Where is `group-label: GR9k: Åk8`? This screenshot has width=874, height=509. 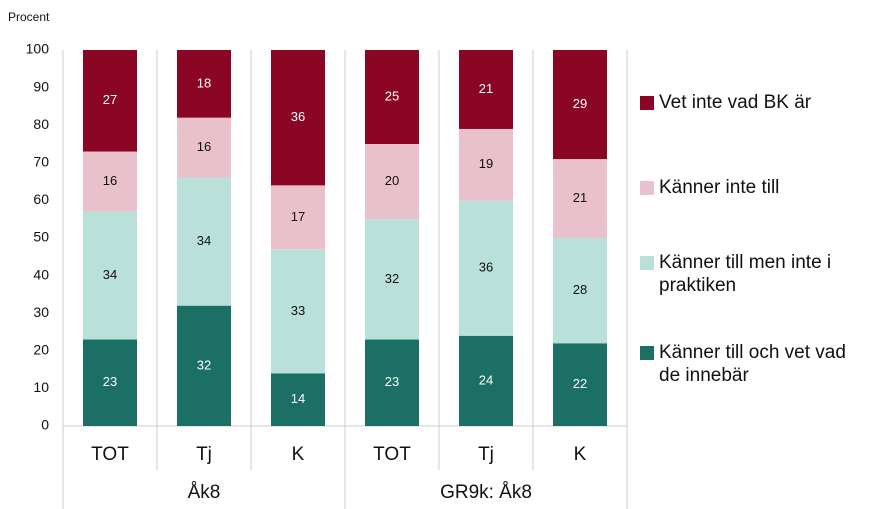
group-label: GR9k: Åk8 is located at coordinates (486, 492).